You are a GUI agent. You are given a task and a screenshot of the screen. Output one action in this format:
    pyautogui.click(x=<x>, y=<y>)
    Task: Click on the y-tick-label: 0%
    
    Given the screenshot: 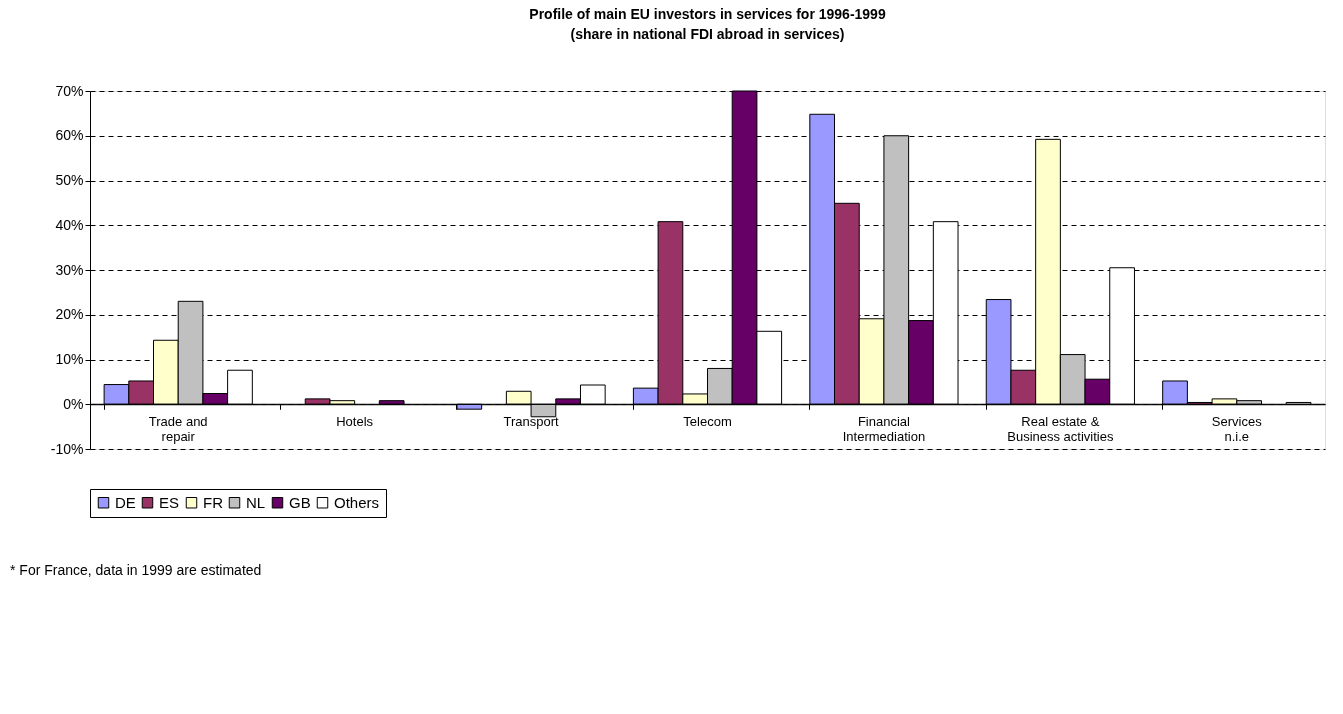 What is the action you would take?
    pyautogui.click(x=73, y=403)
    